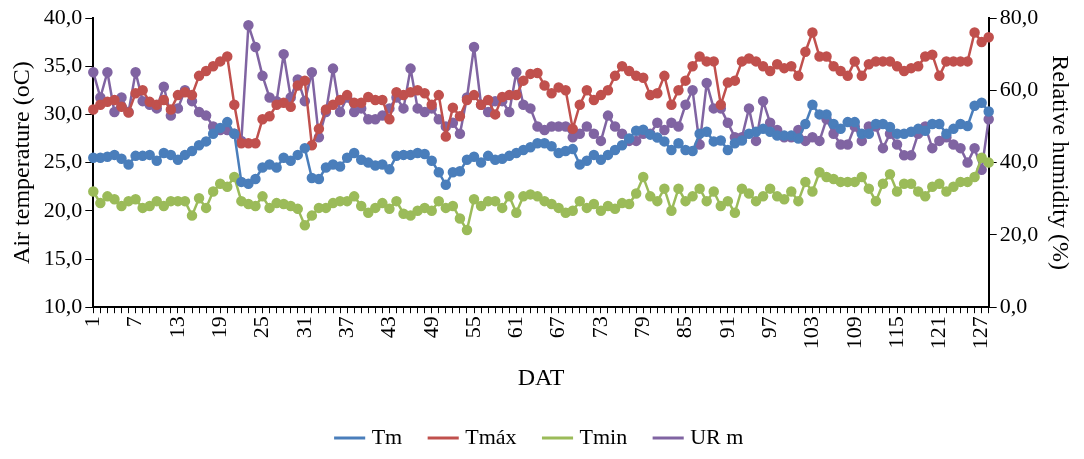 The width and height of the screenshot is (1084, 459). Describe the element at coordinates (345, 327) in the screenshot. I see `x-tick-label: 37` at that location.